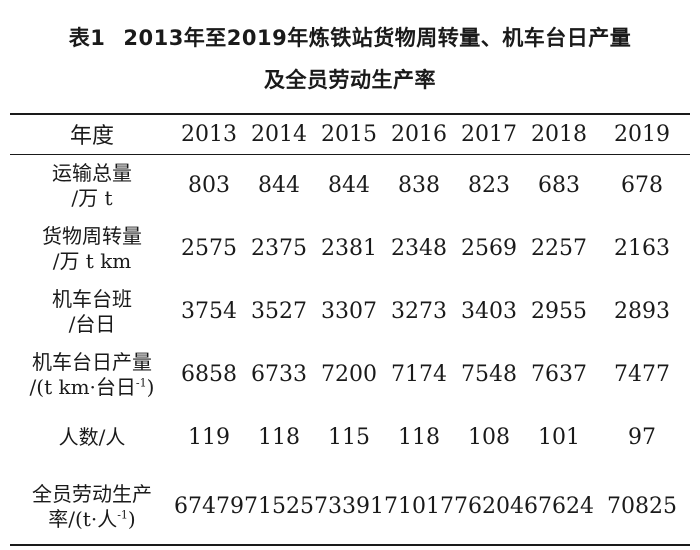 Image resolution: width=700 pixels, height=550 pixels. I want to click on row-label-unit: /万 t, so click(92, 198).